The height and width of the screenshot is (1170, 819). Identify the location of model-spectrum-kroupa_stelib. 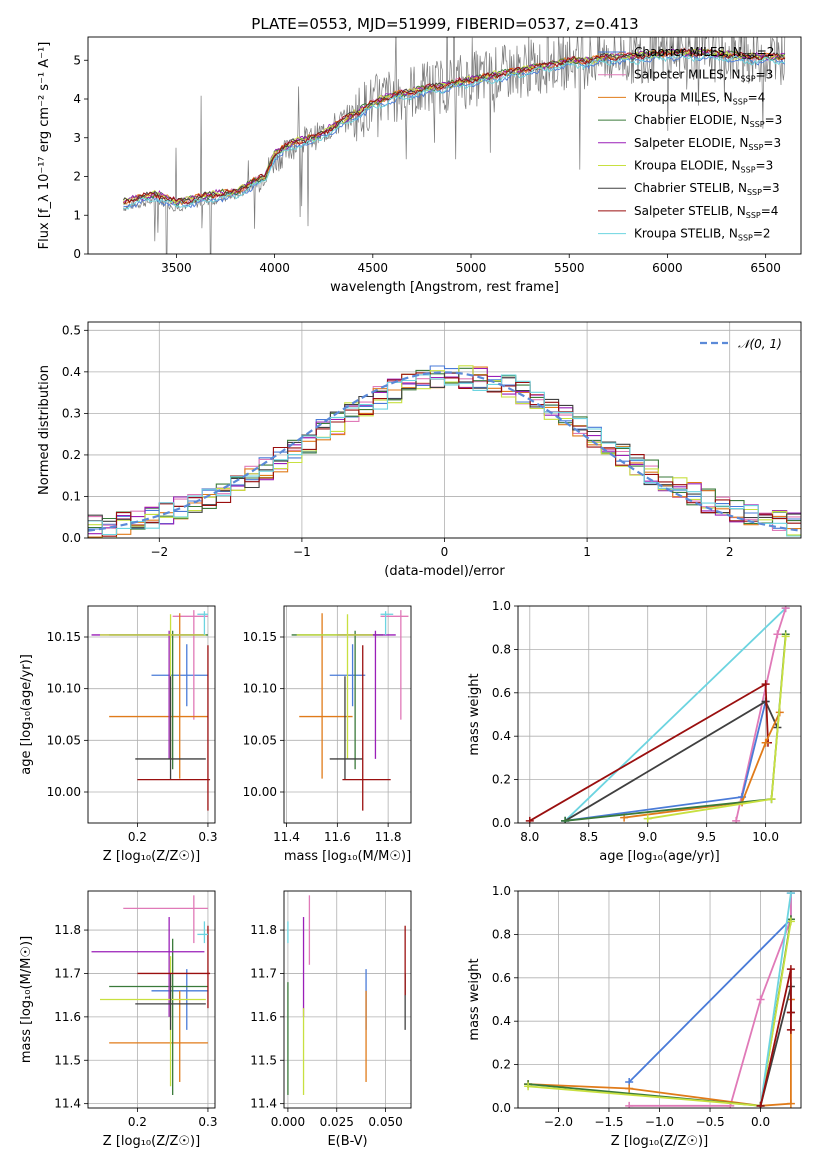
(454, 131).